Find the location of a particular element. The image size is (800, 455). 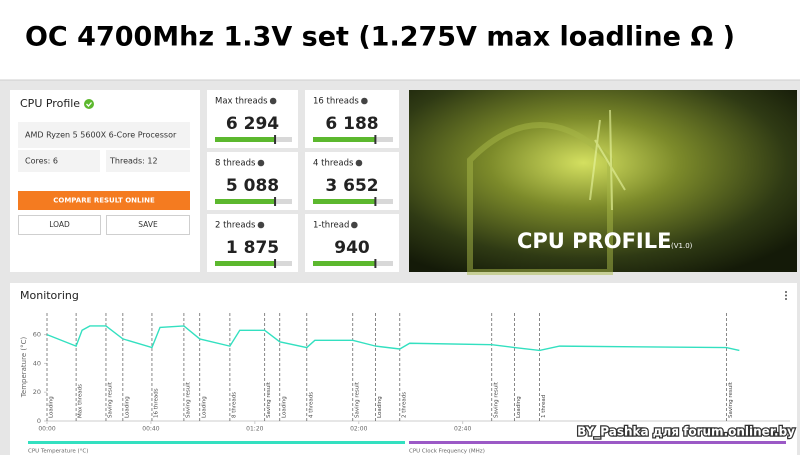

banner-light is located at coordinates (607, 160).